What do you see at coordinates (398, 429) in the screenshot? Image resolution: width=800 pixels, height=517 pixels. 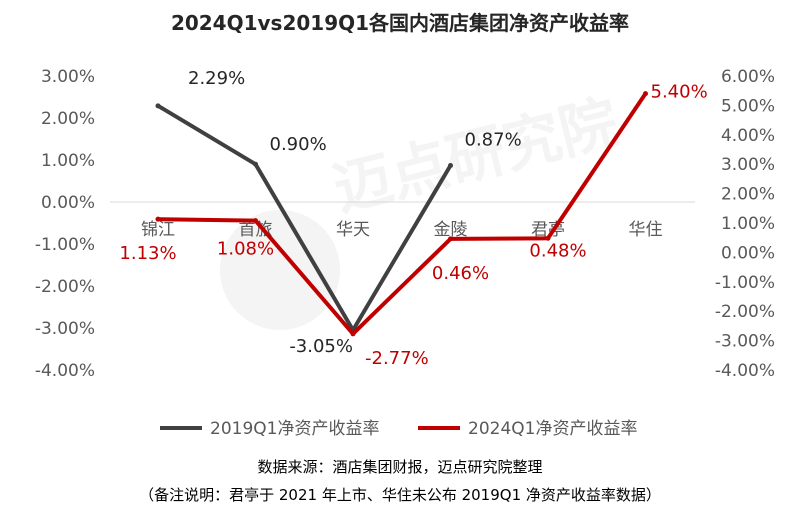 I see `legend: 2019Q1净资产收益率 2024Q1净资产收益率` at bounding box center [398, 429].